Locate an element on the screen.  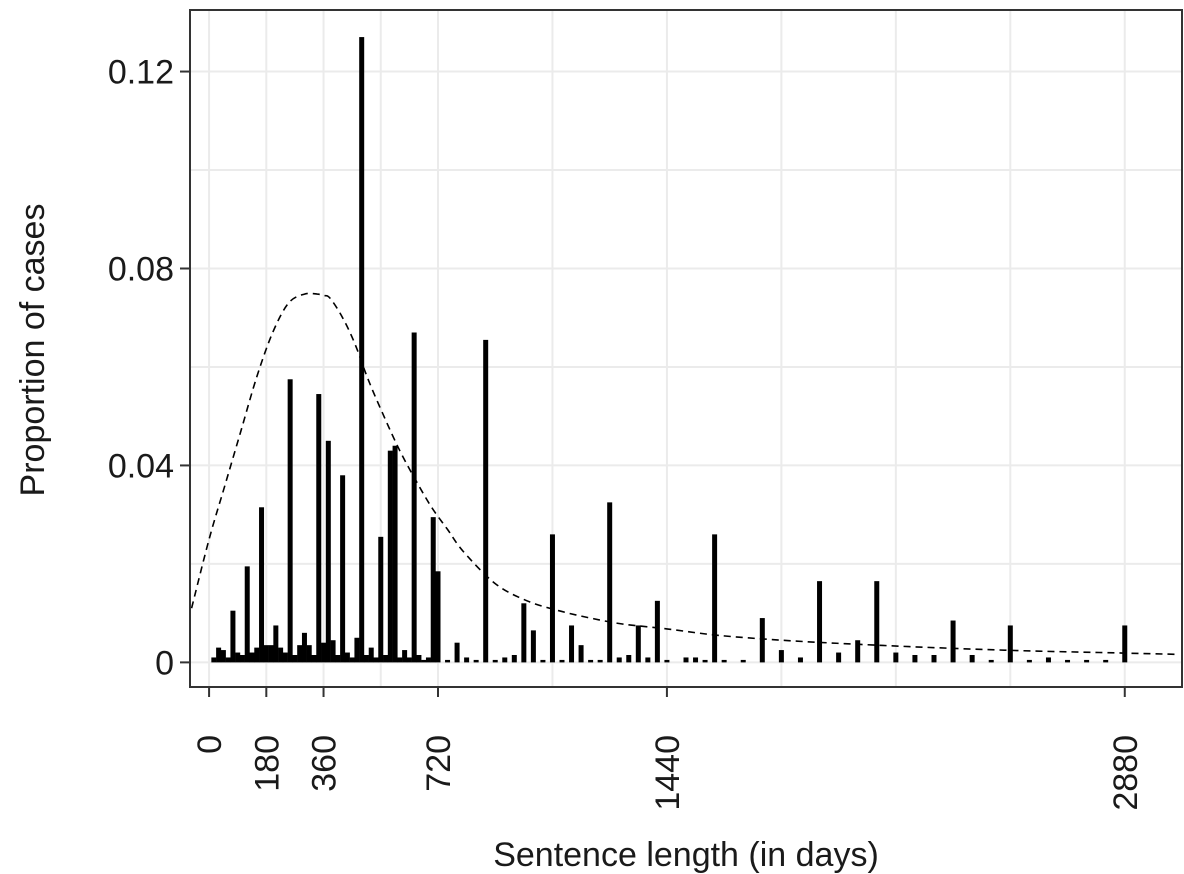
x-tick-label: 1440 is located at coordinates (668, 773).